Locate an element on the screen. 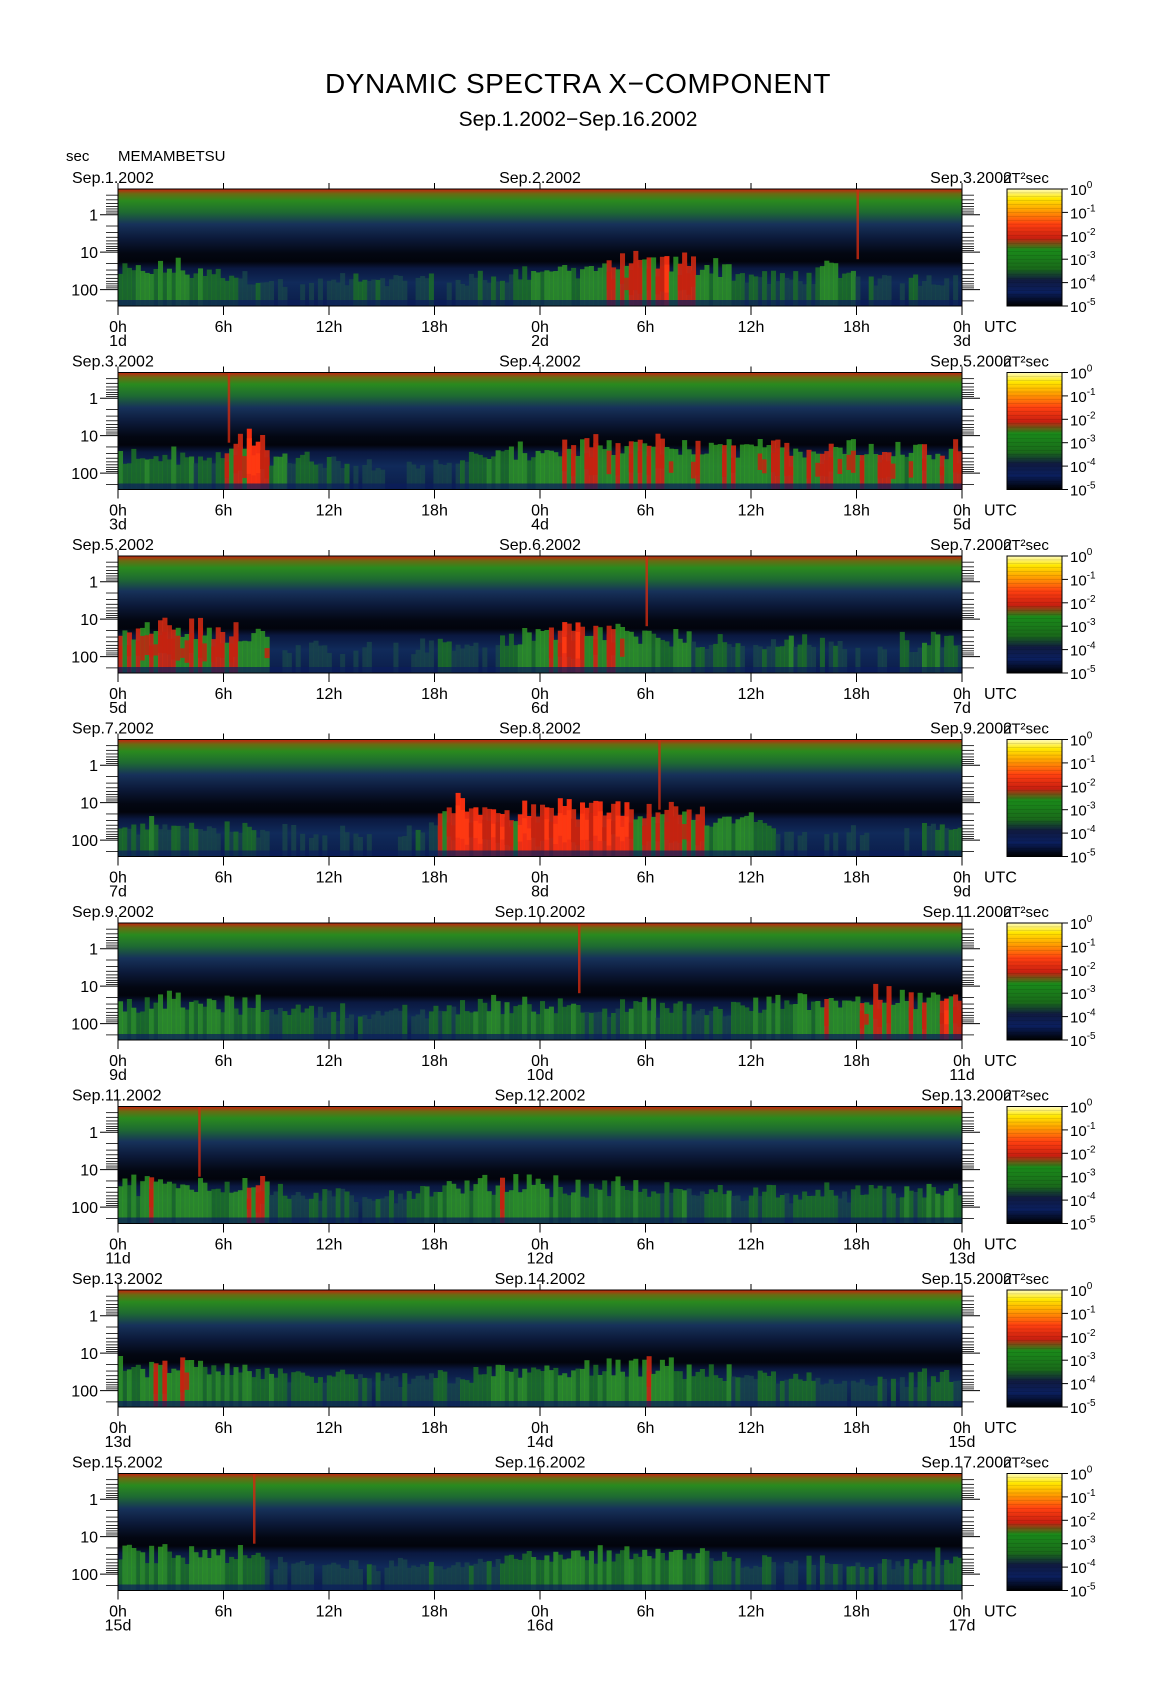 This screenshot has height=1704, width=1156. y-tick-label: 1 is located at coordinates (93, 766).